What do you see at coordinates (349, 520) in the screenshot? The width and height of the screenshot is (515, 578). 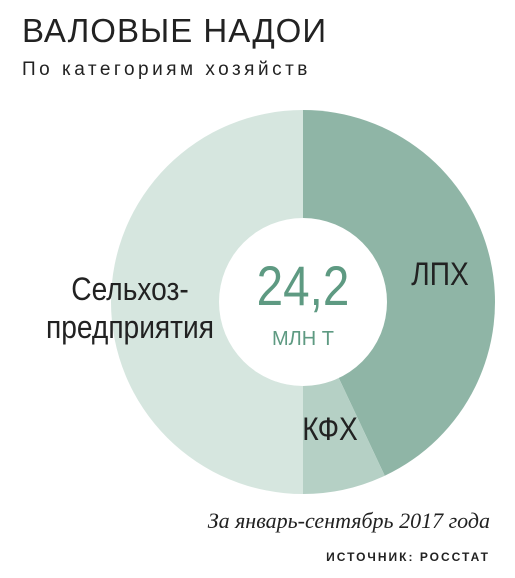 I see `period-note: За январь-сентябрь 2017 года` at bounding box center [349, 520].